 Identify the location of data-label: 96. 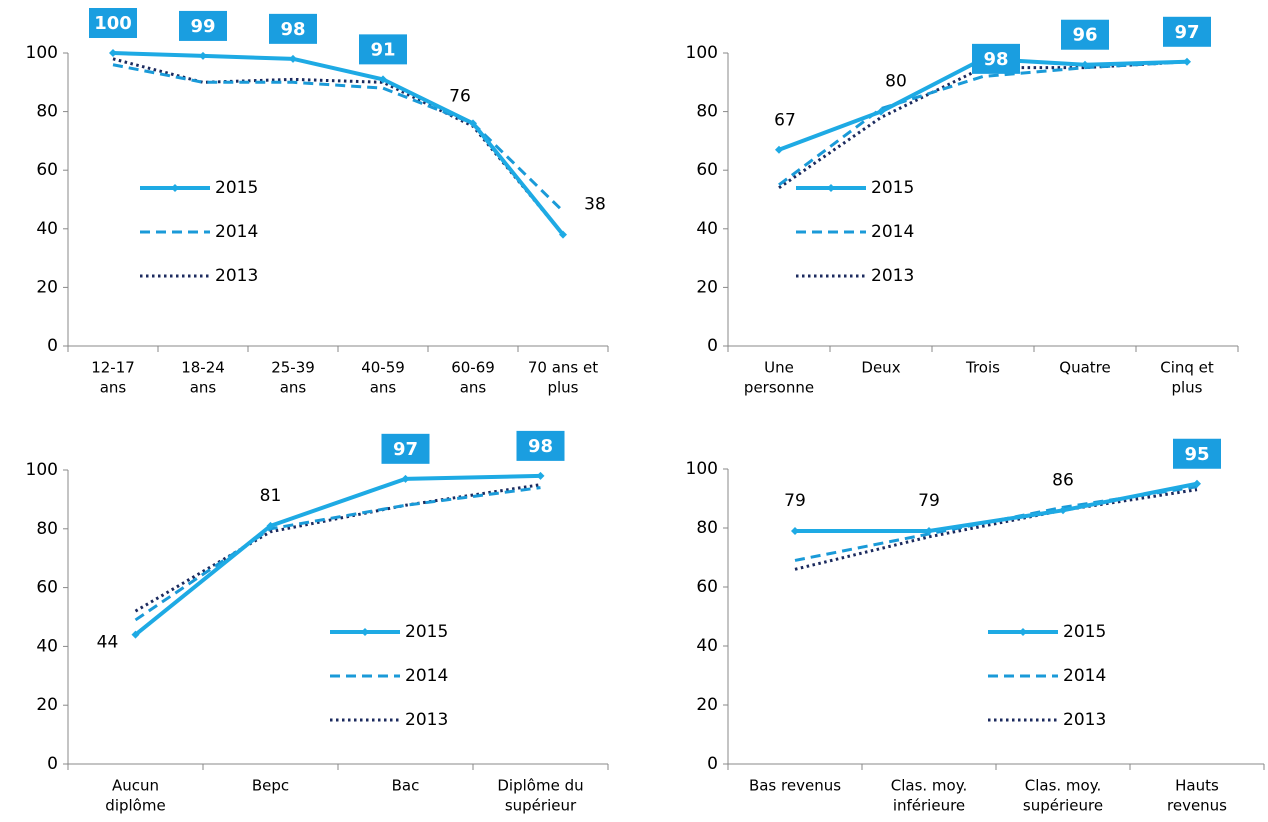
(1084, 35).